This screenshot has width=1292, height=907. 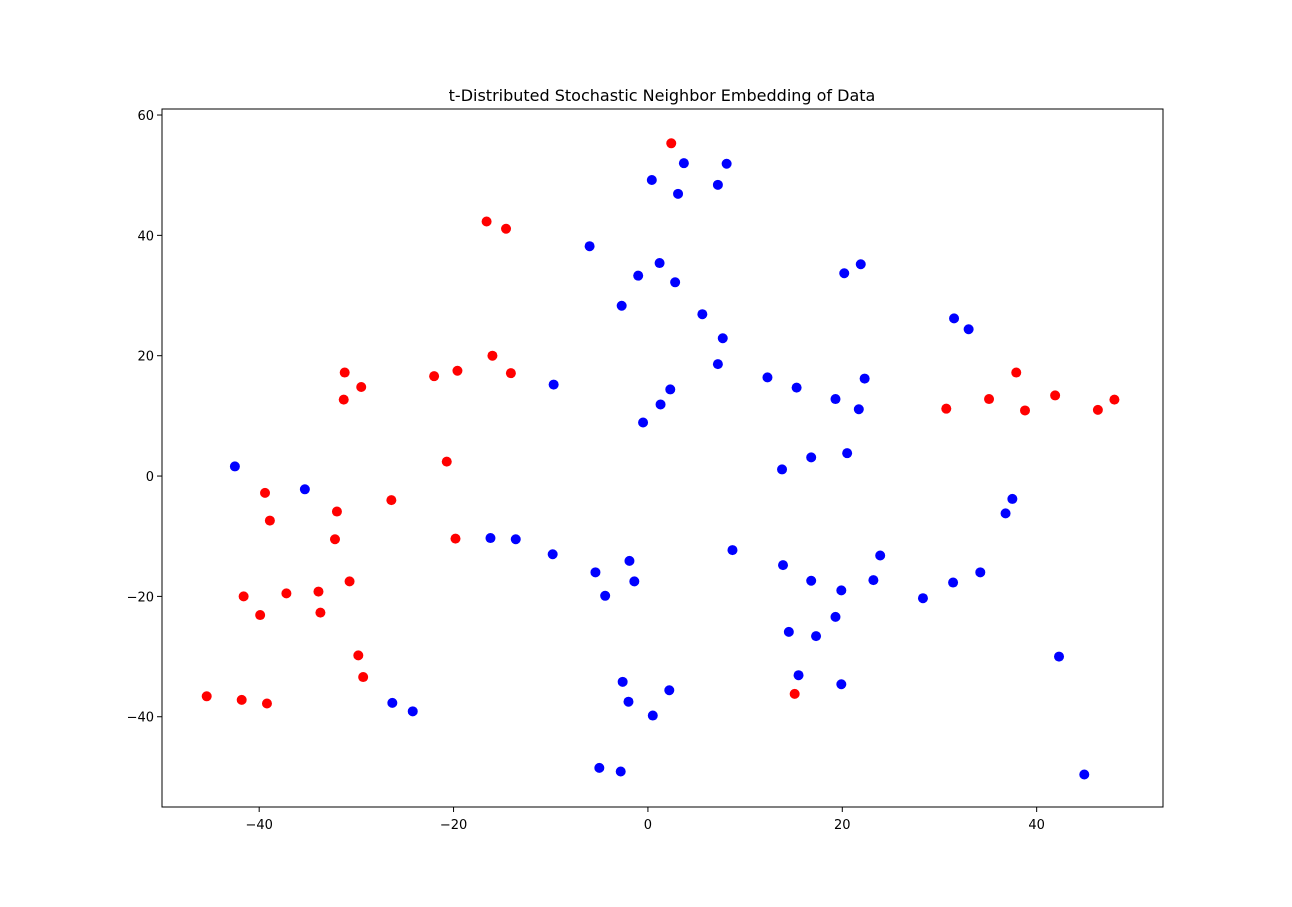 I want to click on y-tick-label: 0, so click(x=150, y=477).